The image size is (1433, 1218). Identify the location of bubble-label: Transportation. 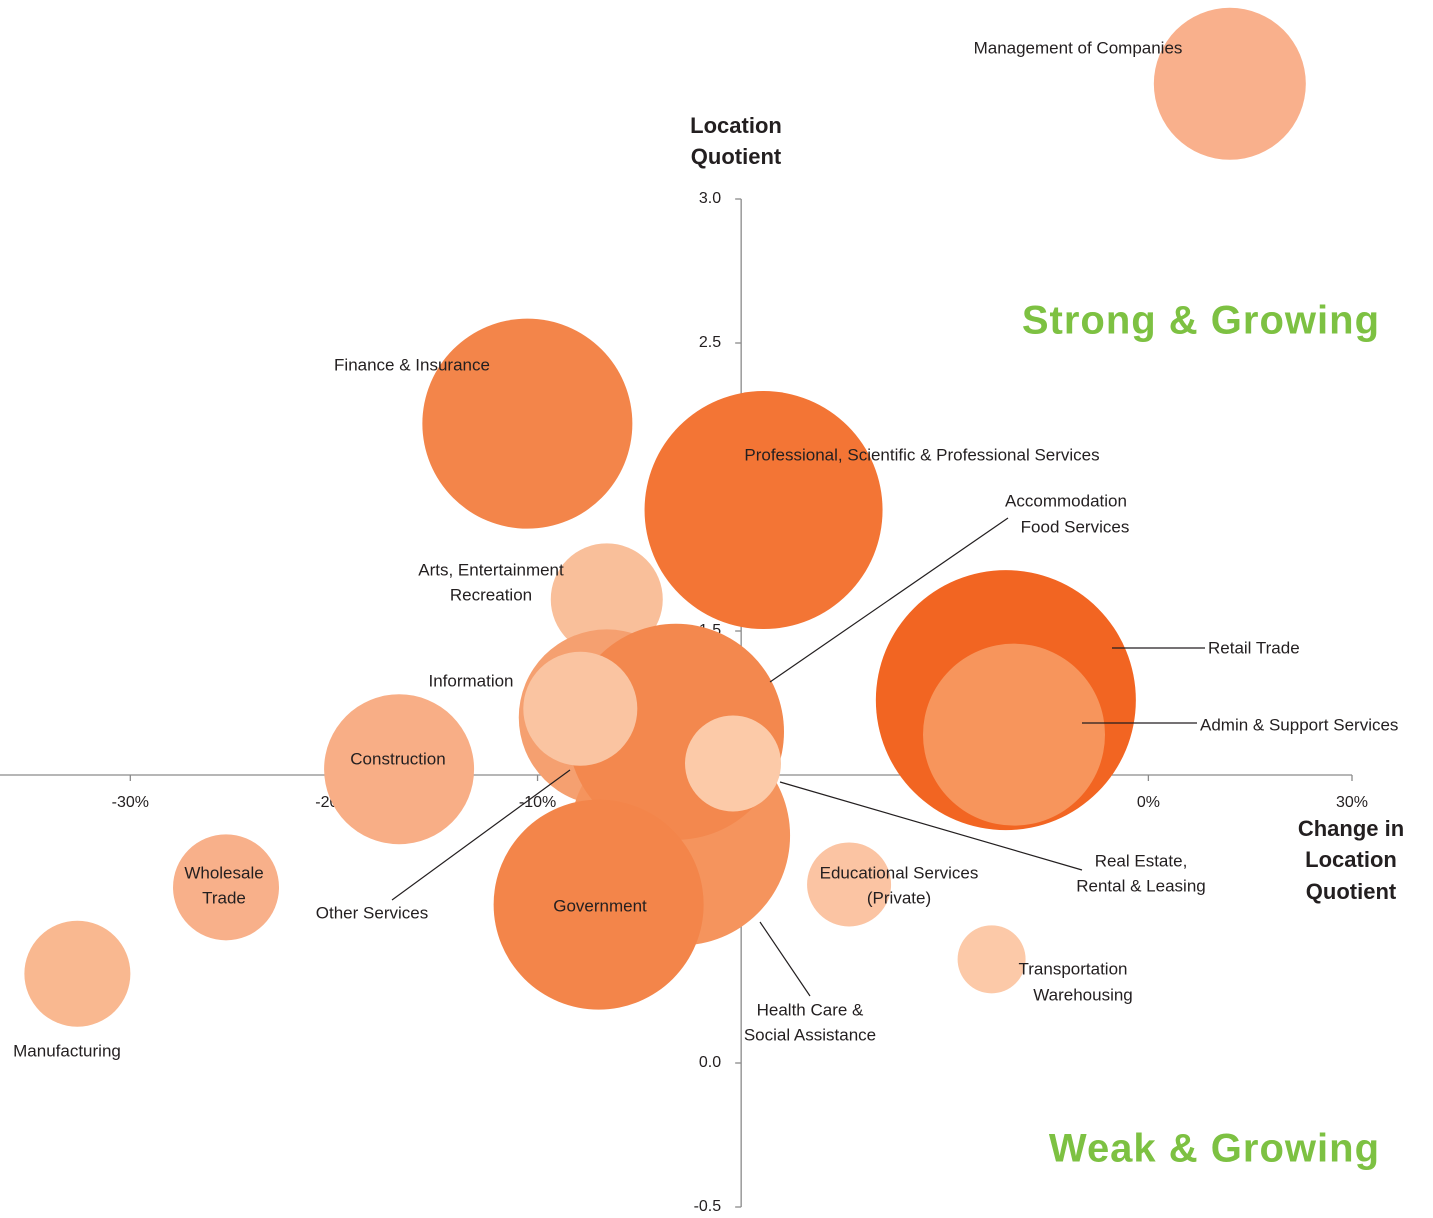
(1073, 968).